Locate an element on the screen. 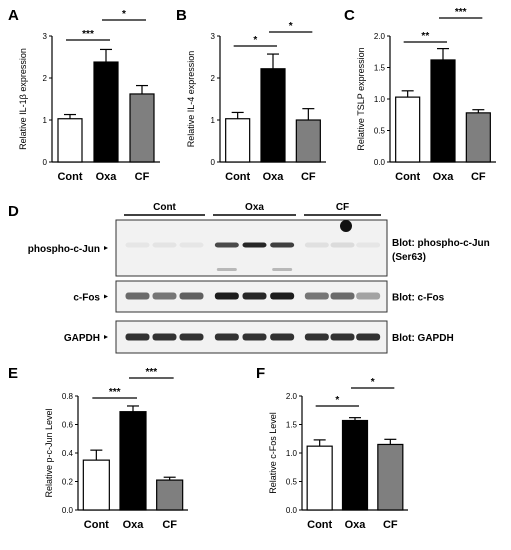 This screenshot has height=550, width=511. panel-letter: C is located at coordinates (349, 15).